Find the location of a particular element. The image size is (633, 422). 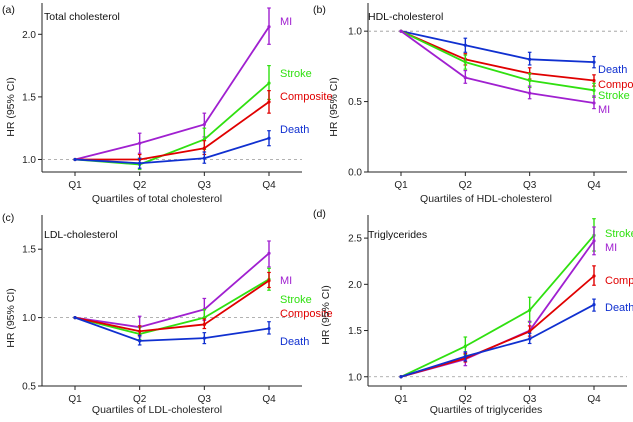

y-tick-label: 2.5 is located at coordinates (355, 239).